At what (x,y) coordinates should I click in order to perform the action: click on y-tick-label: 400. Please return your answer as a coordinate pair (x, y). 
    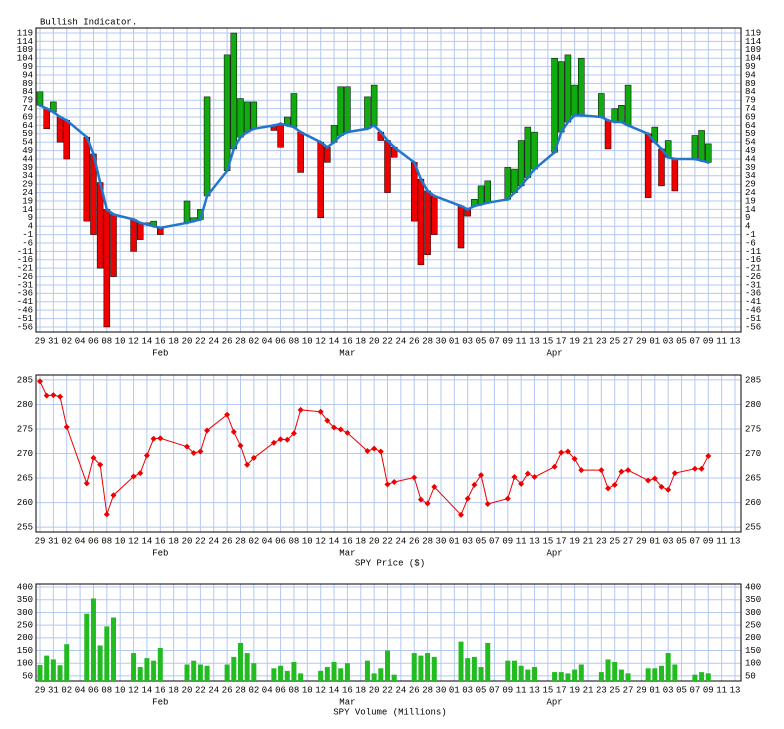
    Looking at the image, I should click on (25, 587).